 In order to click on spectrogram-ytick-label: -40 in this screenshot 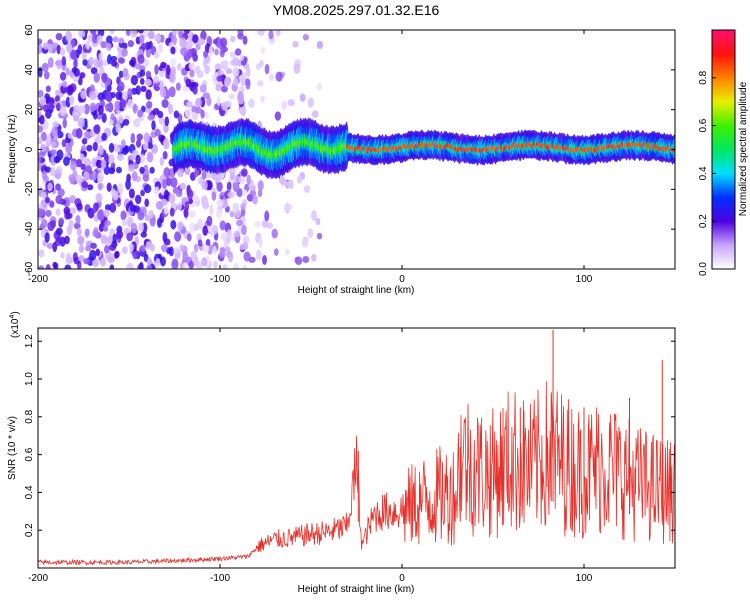, I will do `click(29, 229)`.